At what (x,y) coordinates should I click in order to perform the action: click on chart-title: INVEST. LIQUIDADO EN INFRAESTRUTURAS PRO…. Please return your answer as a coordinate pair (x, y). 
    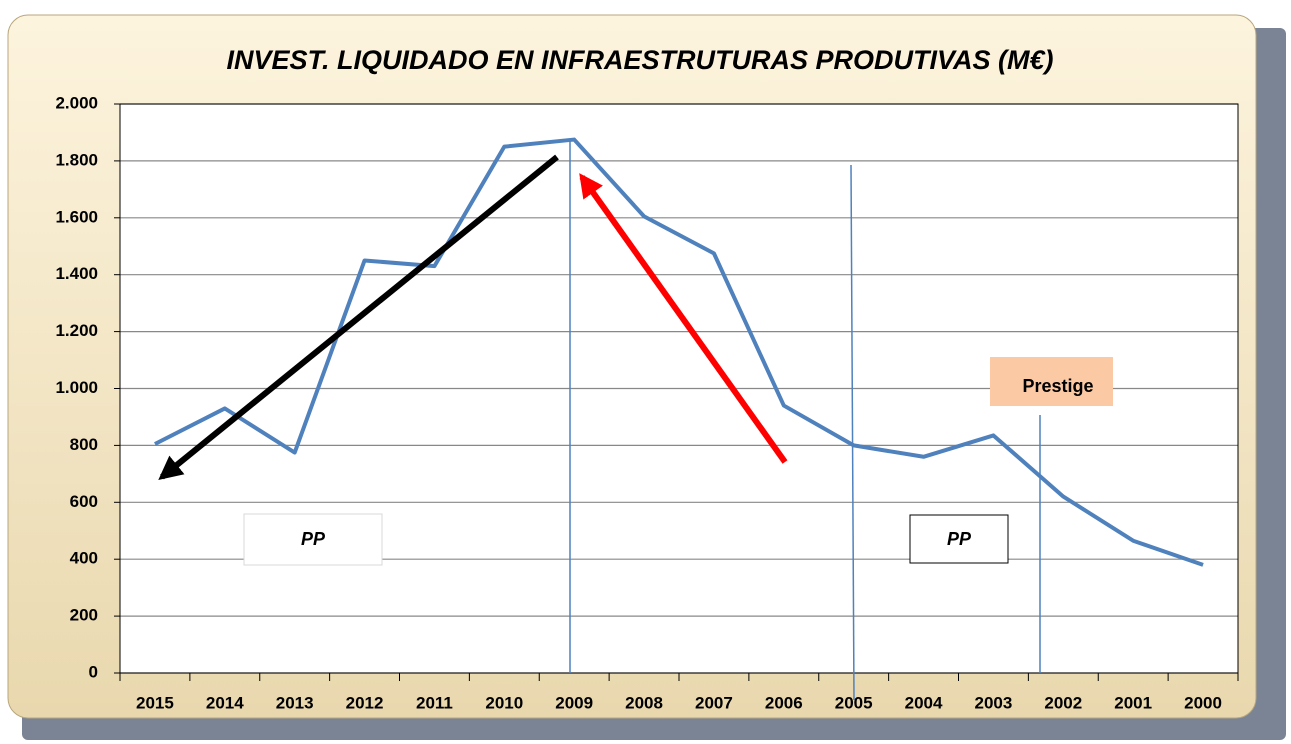
    Looking at the image, I should click on (639, 60).